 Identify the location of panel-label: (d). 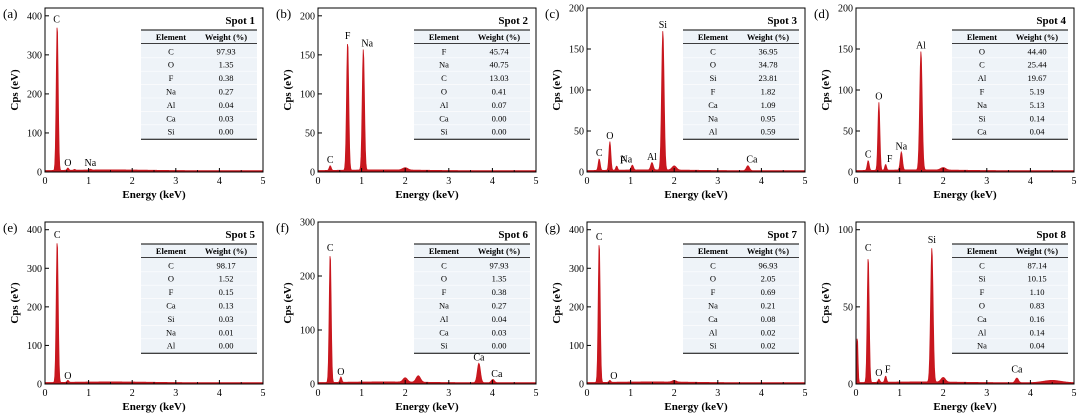
(821, 13).